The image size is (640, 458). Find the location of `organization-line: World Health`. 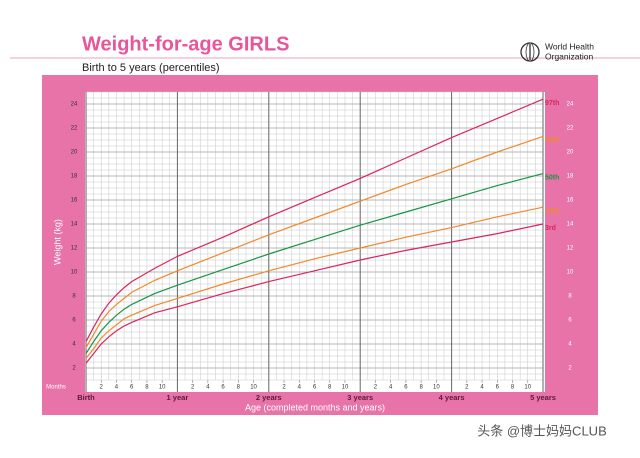

organization-line: World Health is located at coordinates (569, 46).